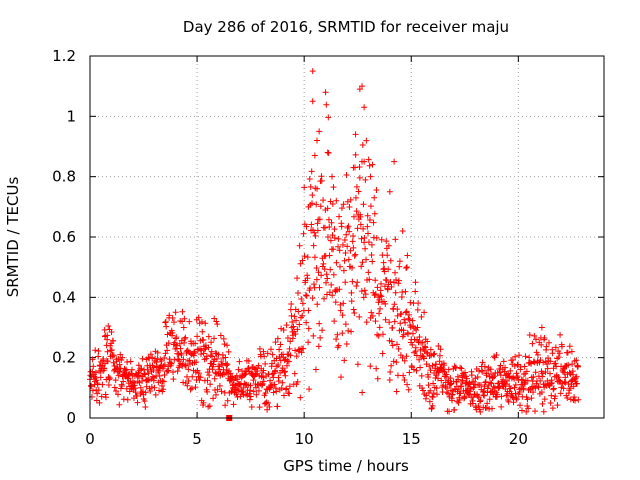 This screenshot has height=480, width=640. What do you see at coordinates (90, 439) in the screenshot?
I see `x-tick-label: 0` at bounding box center [90, 439].